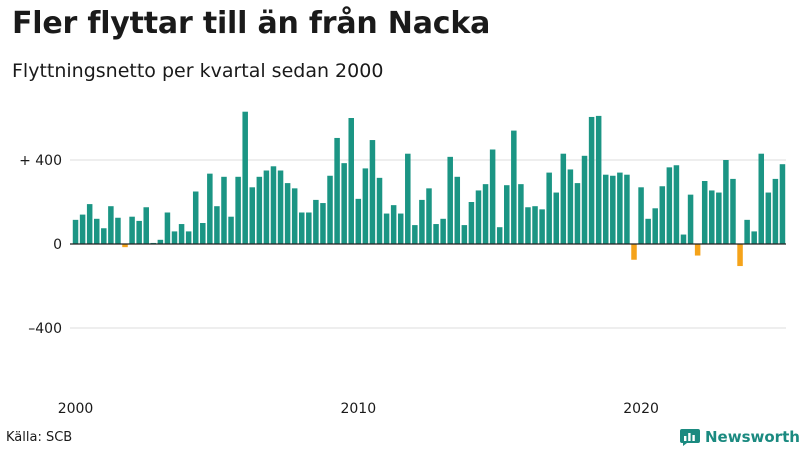 This screenshot has height=450, width=800. Describe the element at coordinates (641, 409) in the screenshot. I see `x-tick-label: 2020` at that location.